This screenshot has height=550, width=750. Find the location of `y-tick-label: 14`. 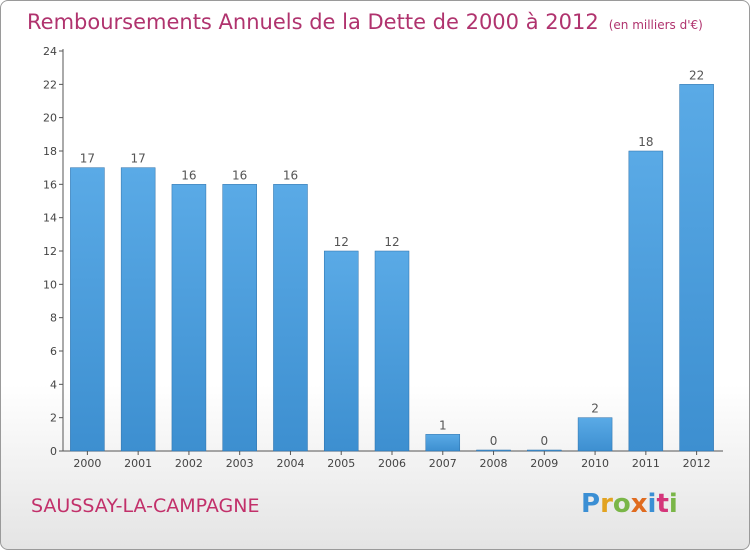

y-tick-label: 14 is located at coordinates (50, 218).